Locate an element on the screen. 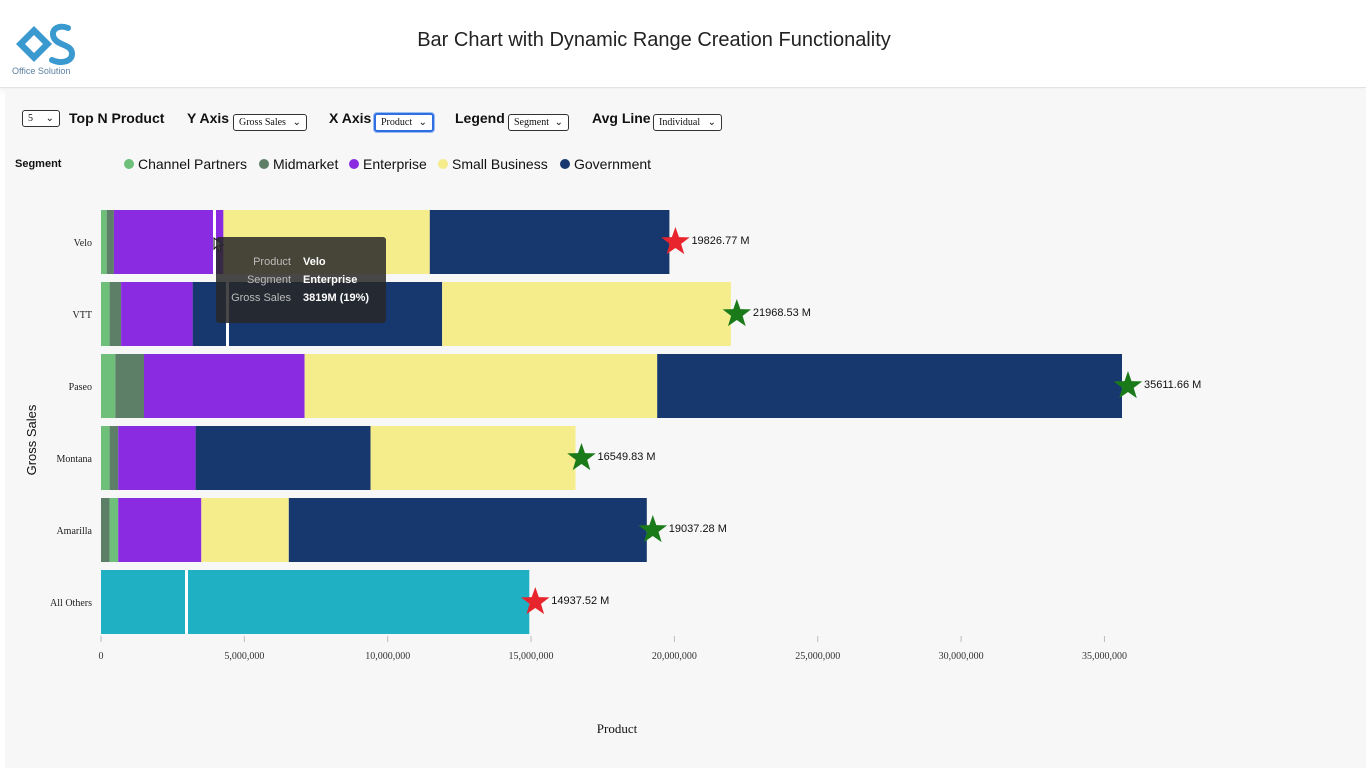 This screenshot has height=768, width=1366. legend-item-label: Enterprise is located at coordinates (395, 164).